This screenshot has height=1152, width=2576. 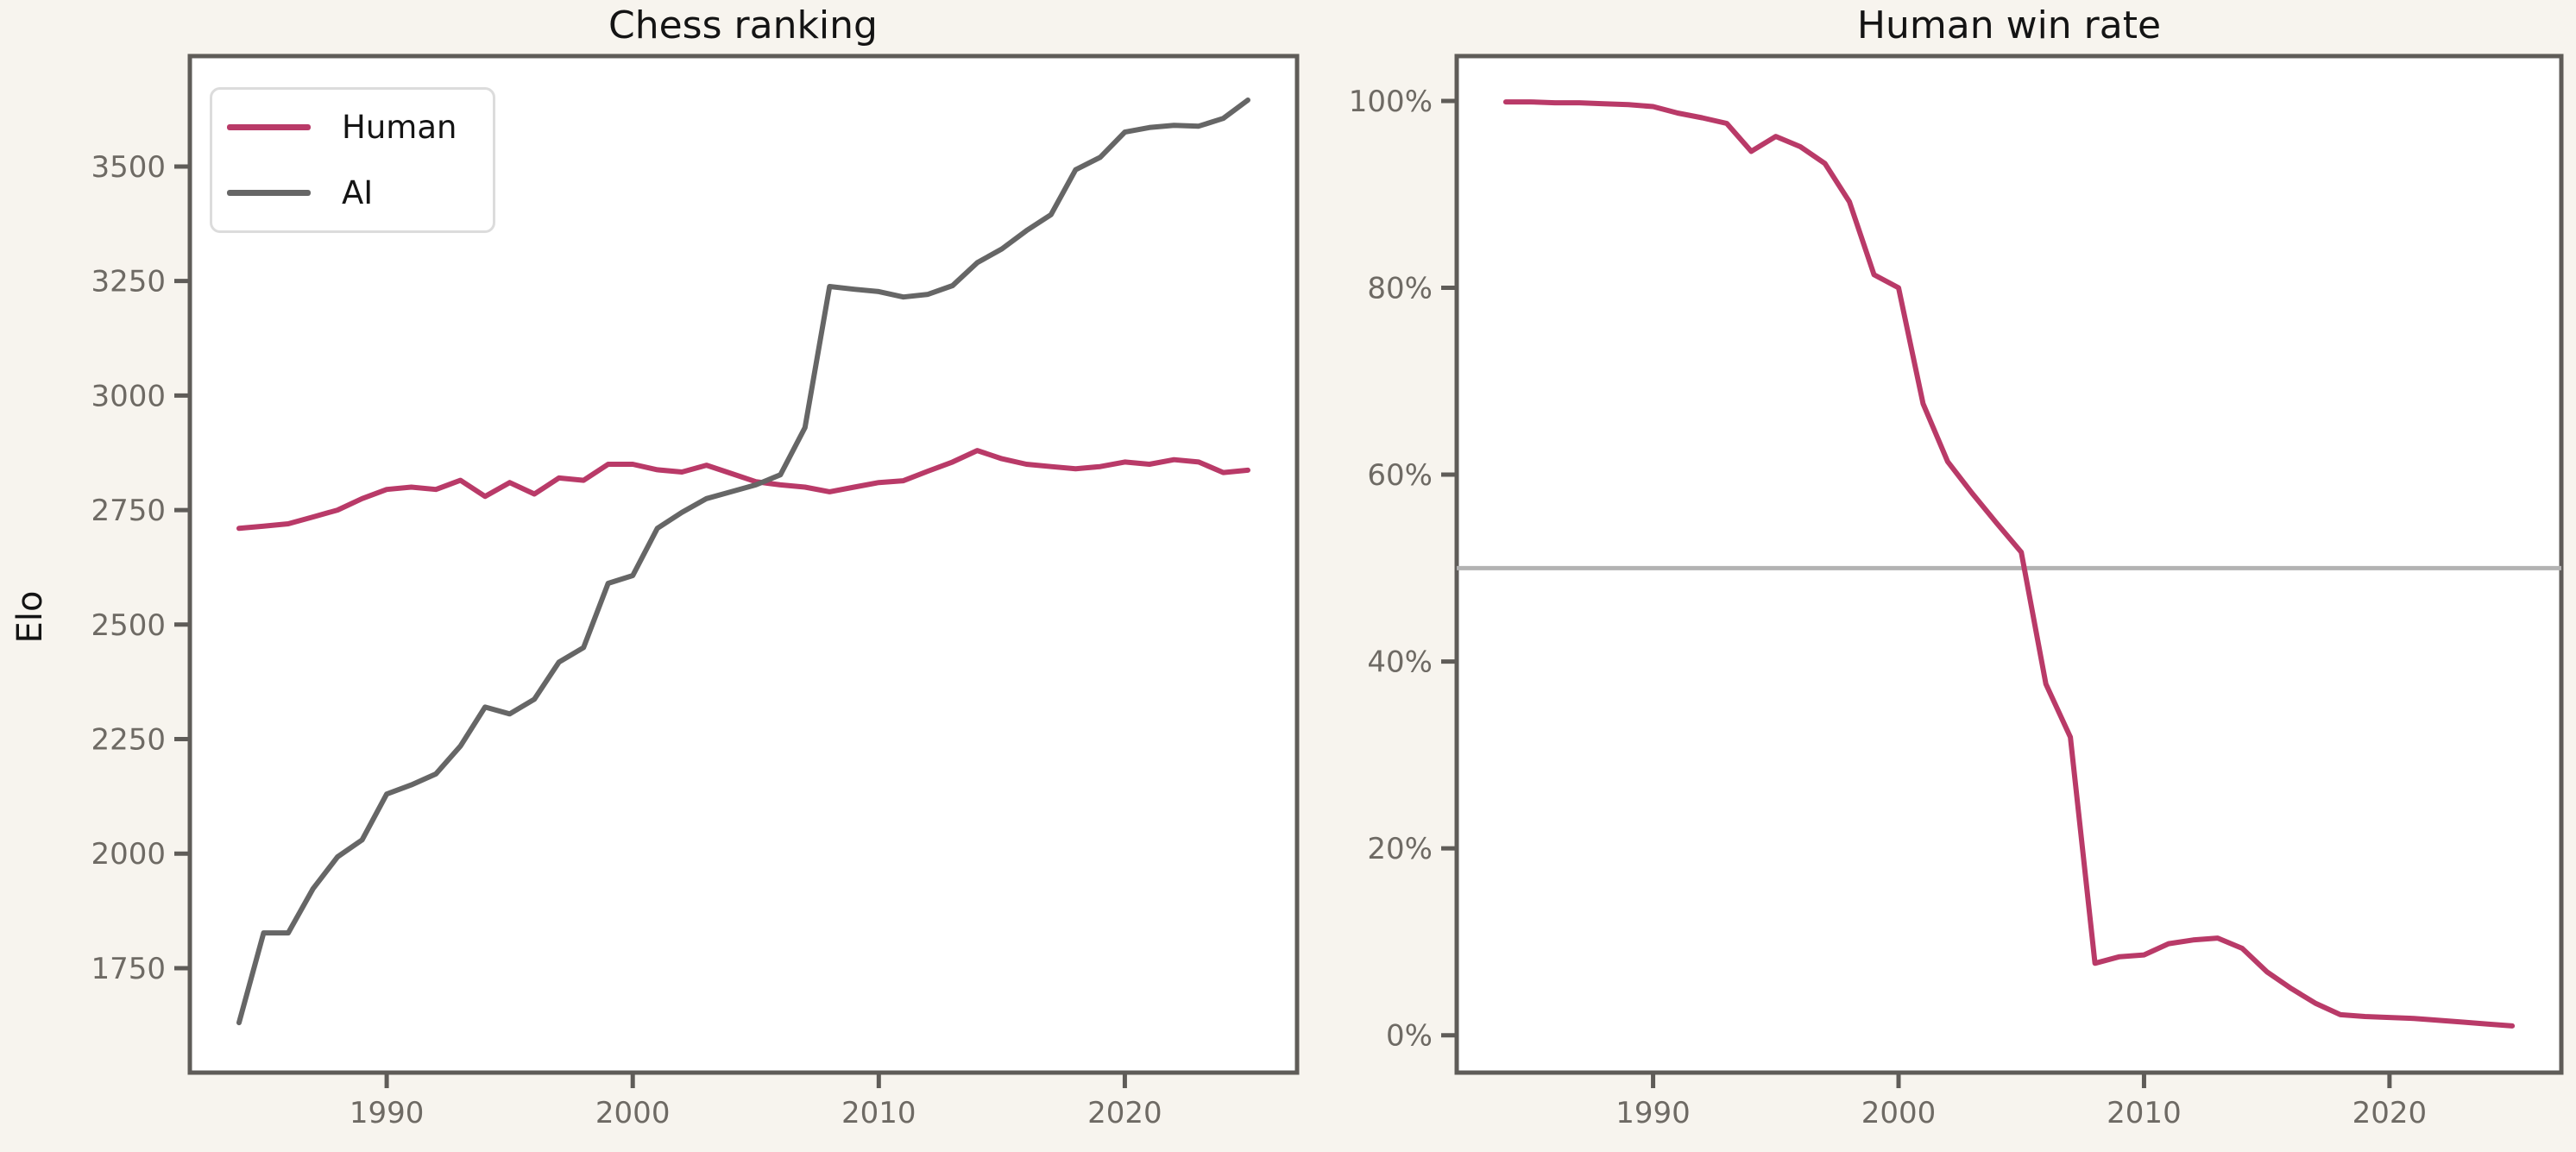 What do you see at coordinates (1400, 663) in the screenshot?
I see `y-tick-label: 40%` at bounding box center [1400, 663].